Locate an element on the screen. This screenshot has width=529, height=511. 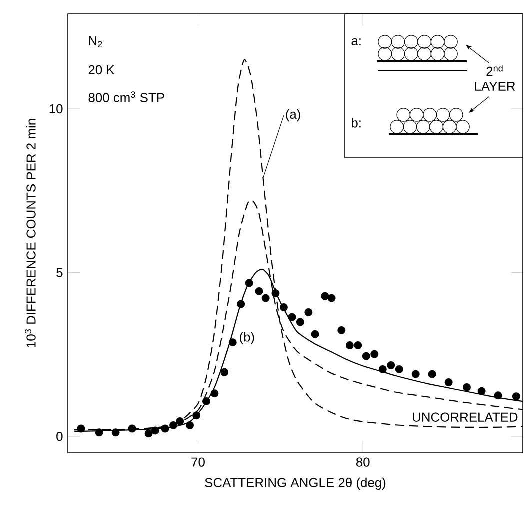
y-tick-label: 5 is located at coordinates (59, 273).